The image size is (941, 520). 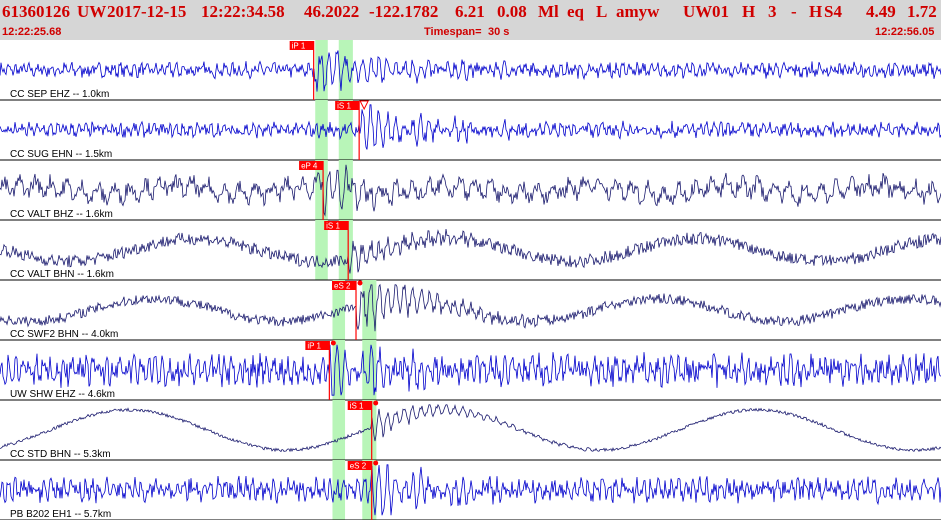 I want to click on channel-label: PB B202 EH1 -- 5.7km, so click(x=60, y=514).